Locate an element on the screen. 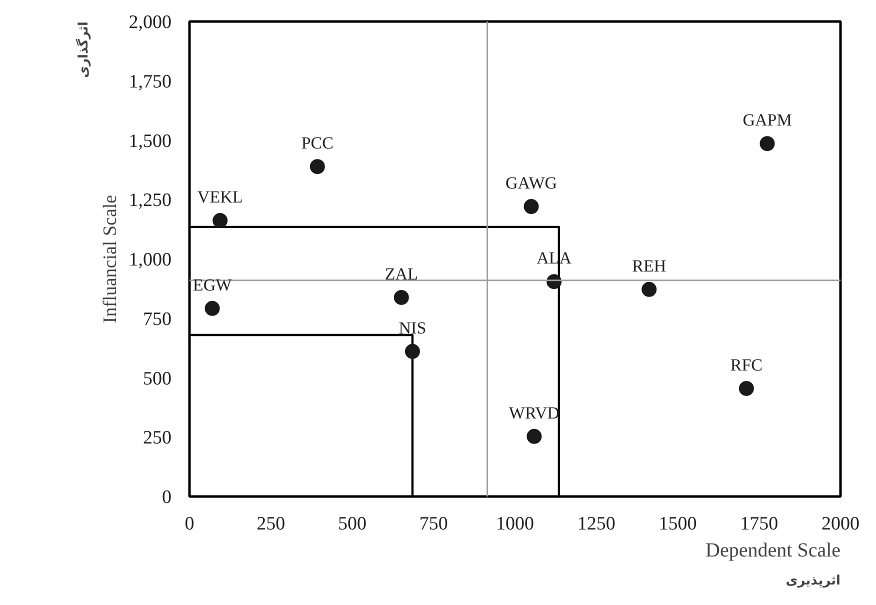 This screenshot has height=605, width=876. annotation: EGW is located at coordinates (212, 284).